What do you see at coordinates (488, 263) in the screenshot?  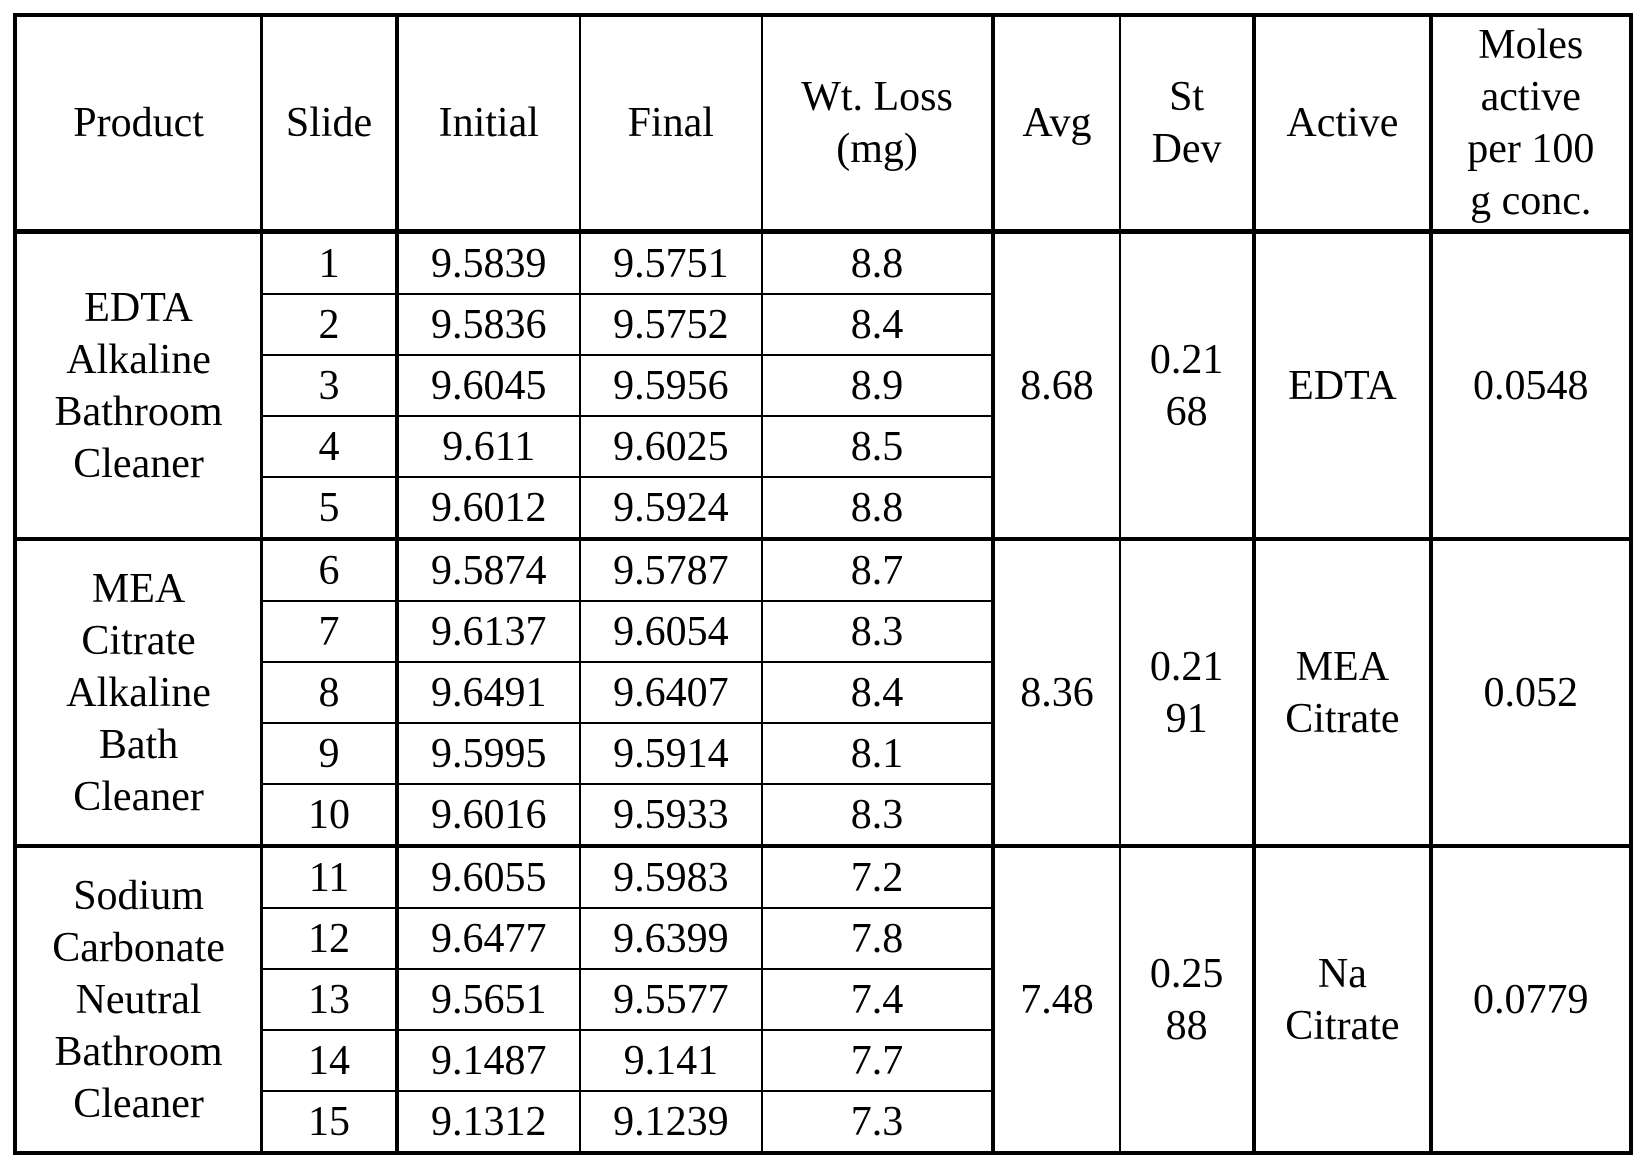 I see `initial-cell: 9.5839` at bounding box center [488, 263].